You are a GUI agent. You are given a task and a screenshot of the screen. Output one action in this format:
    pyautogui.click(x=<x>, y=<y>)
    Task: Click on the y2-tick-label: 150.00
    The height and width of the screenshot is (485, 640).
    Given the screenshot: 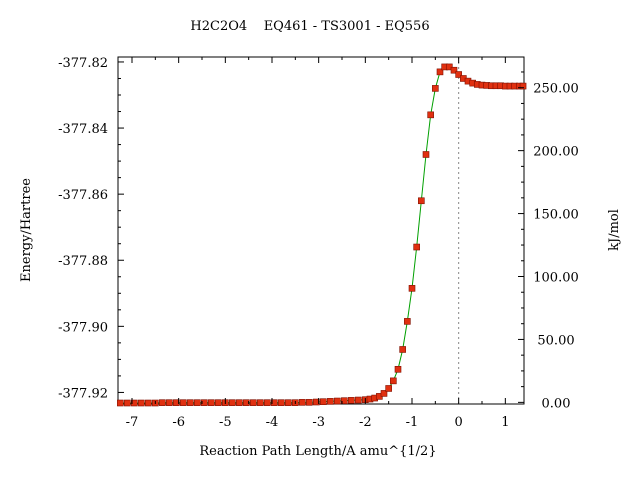 What is the action you would take?
    pyautogui.click(x=556, y=215)
    